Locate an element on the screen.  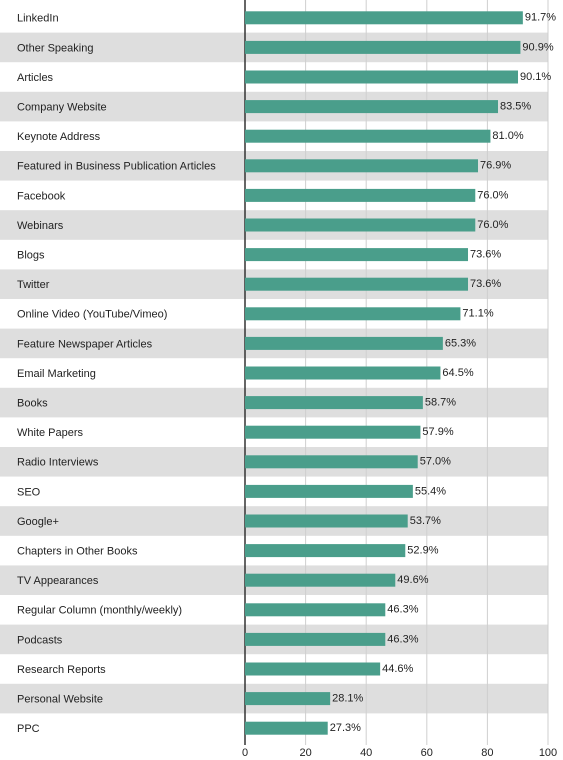
category-label: Keynote Address is located at coordinates (59, 137).